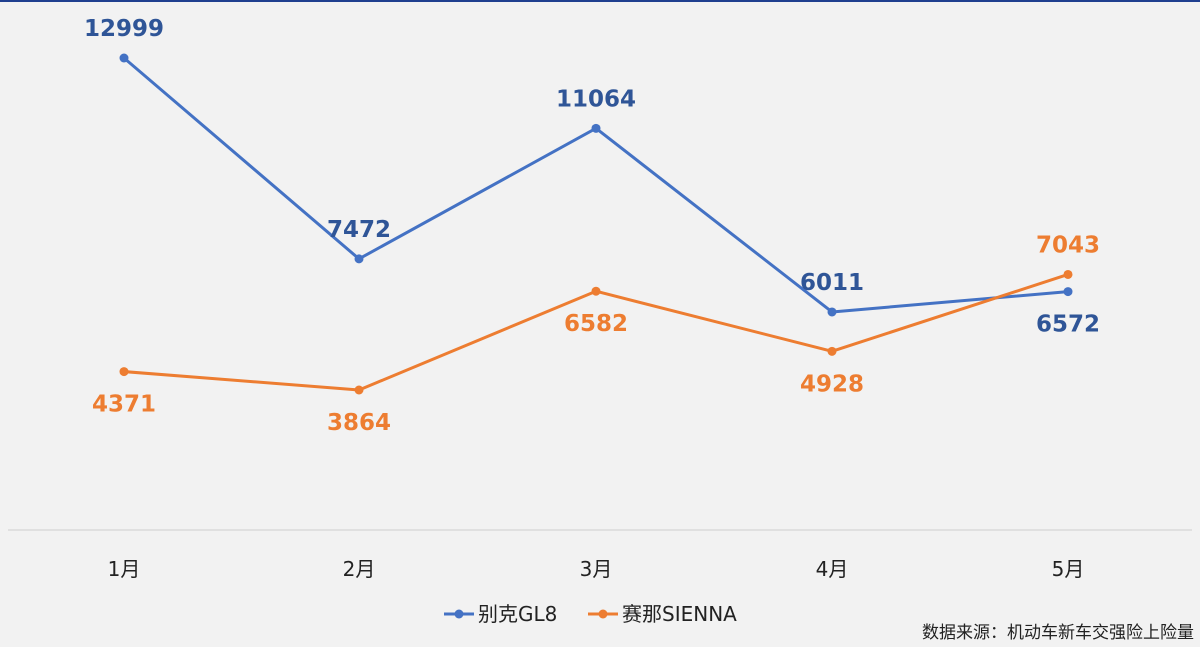 The width and height of the screenshot is (1200, 647). Describe the element at coordinates (1068, 569) in the screenshot. I see `x-tick-label-5: 5月` at that location.